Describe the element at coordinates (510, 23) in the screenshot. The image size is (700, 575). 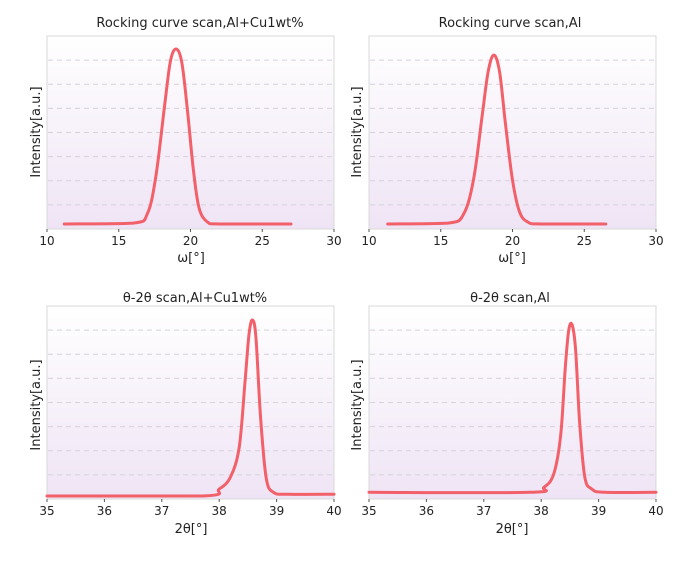
I see `chart-title: Rocking curve scan,Al` at that location.